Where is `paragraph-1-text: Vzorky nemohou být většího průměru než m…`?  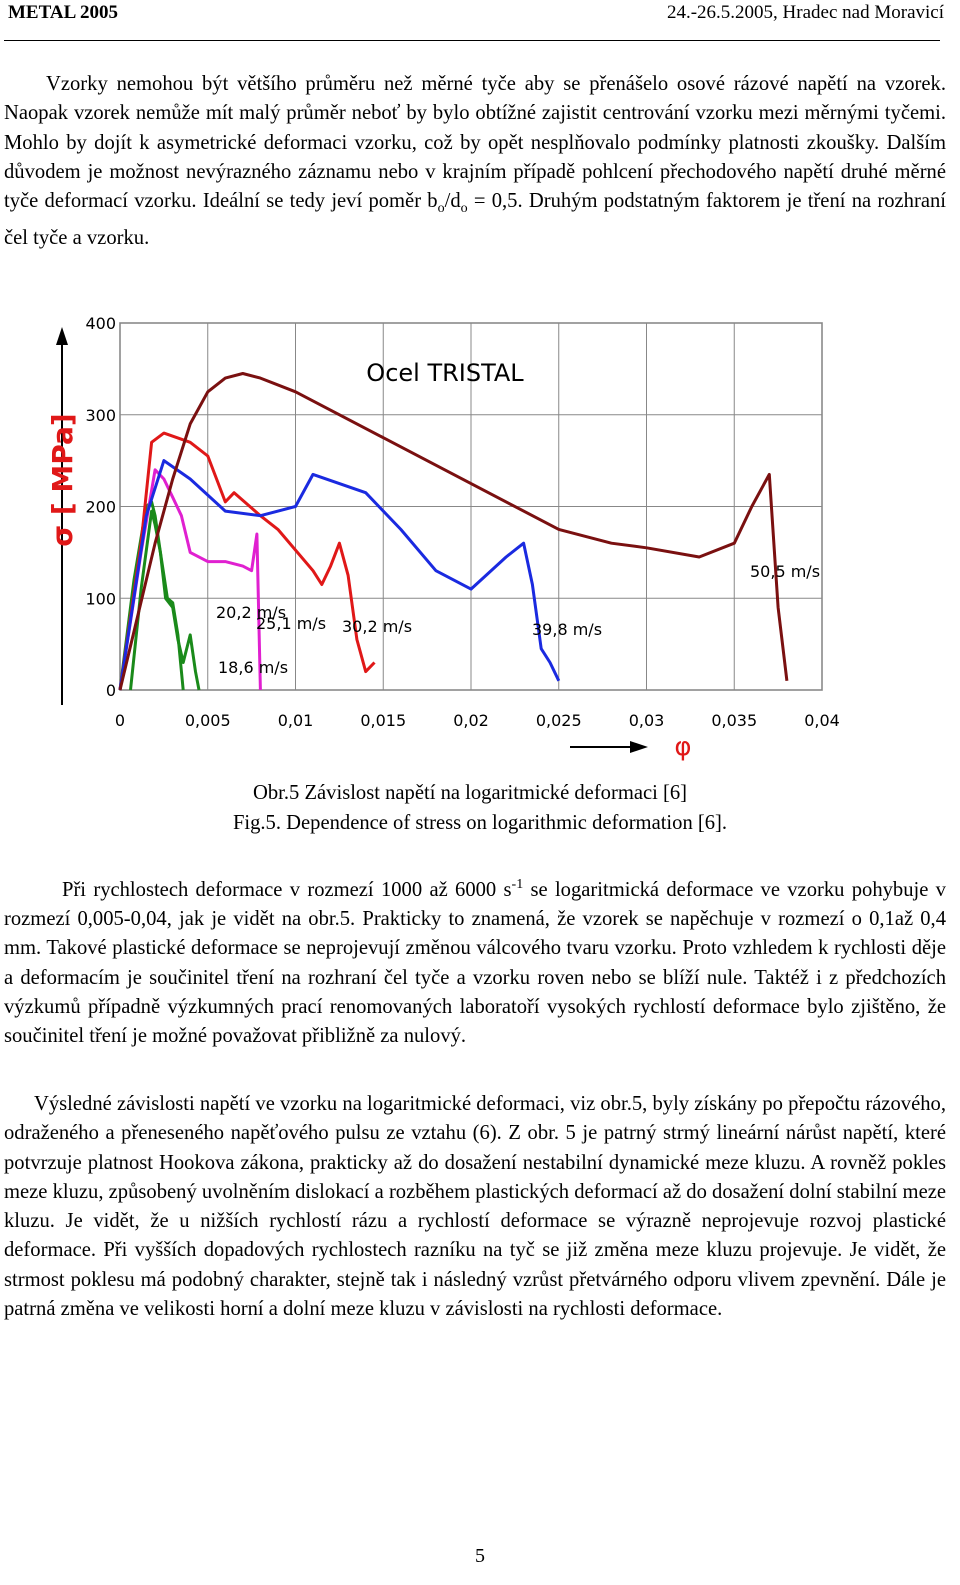 paragraph-1-text: Vzorky nemohou být většího průměru než m… is located at coordinates (475, 143).